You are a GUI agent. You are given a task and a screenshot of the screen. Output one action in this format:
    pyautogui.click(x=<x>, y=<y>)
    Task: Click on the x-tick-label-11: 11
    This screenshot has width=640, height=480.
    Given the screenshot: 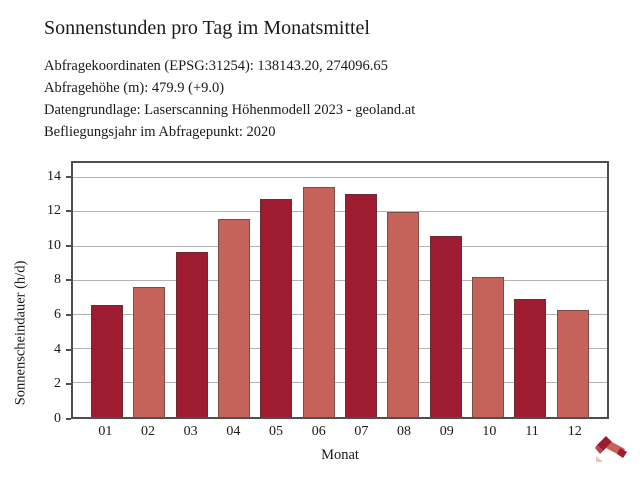 What is the action you would take?
    pyautogui.click(x=532, y=431)
    